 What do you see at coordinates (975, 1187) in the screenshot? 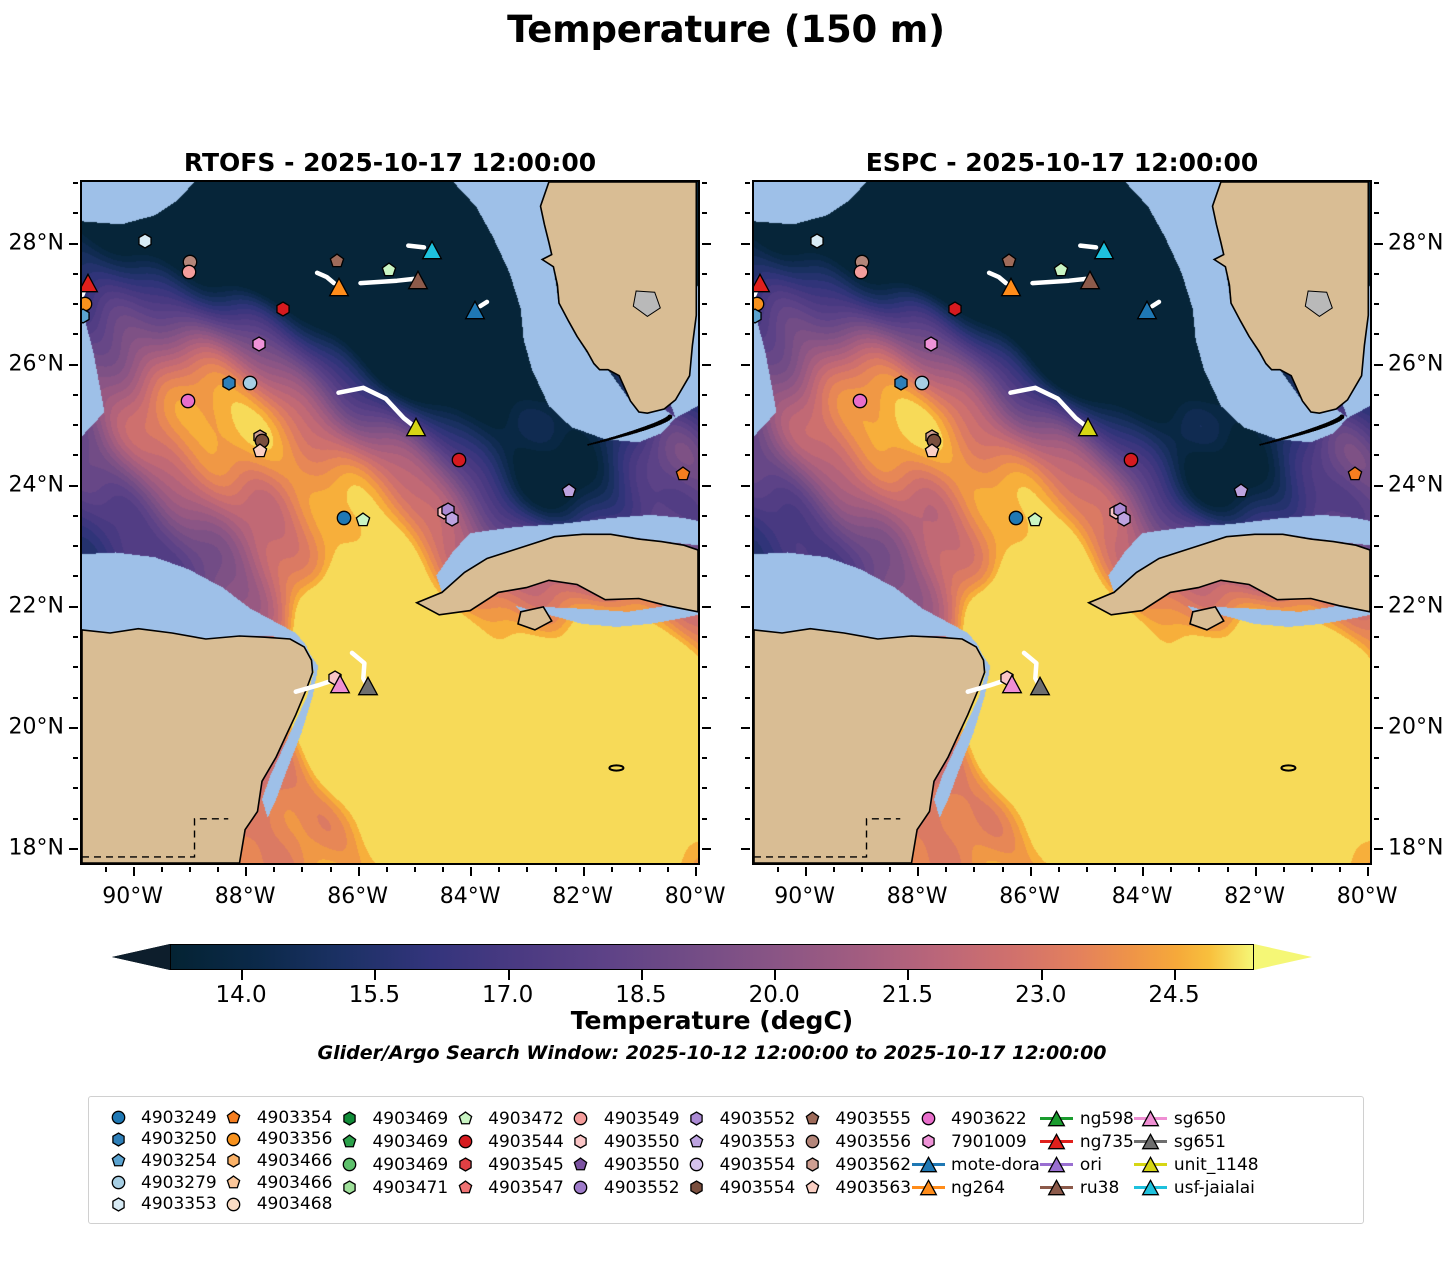
I see `legend-item-ng264: ng264` at bounding box center [975, 1187].